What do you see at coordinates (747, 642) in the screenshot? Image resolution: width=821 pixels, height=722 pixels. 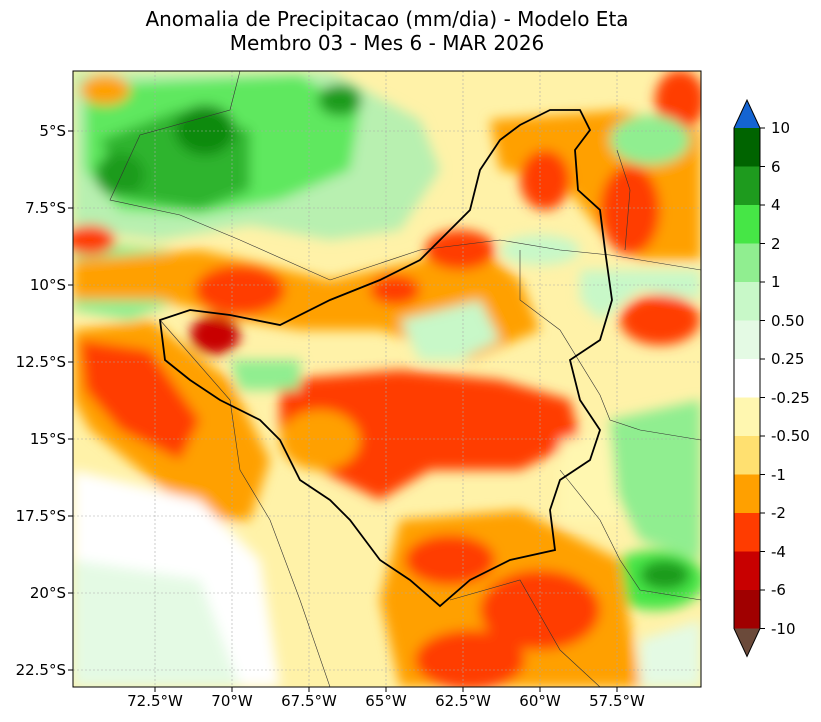 I see `colorbar-under-arrow` at bounding box center [747, 642].